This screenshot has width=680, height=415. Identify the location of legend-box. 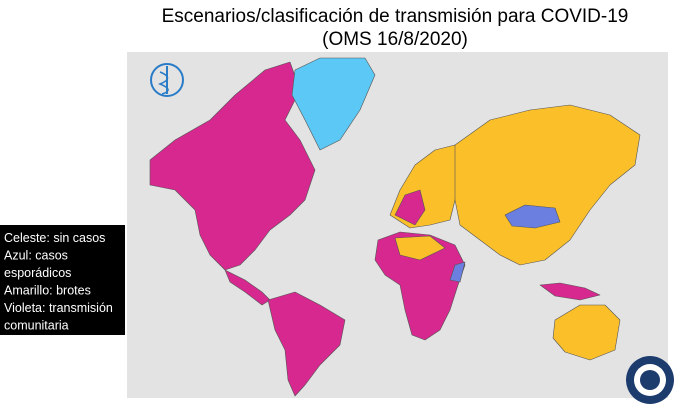
(62, 280).